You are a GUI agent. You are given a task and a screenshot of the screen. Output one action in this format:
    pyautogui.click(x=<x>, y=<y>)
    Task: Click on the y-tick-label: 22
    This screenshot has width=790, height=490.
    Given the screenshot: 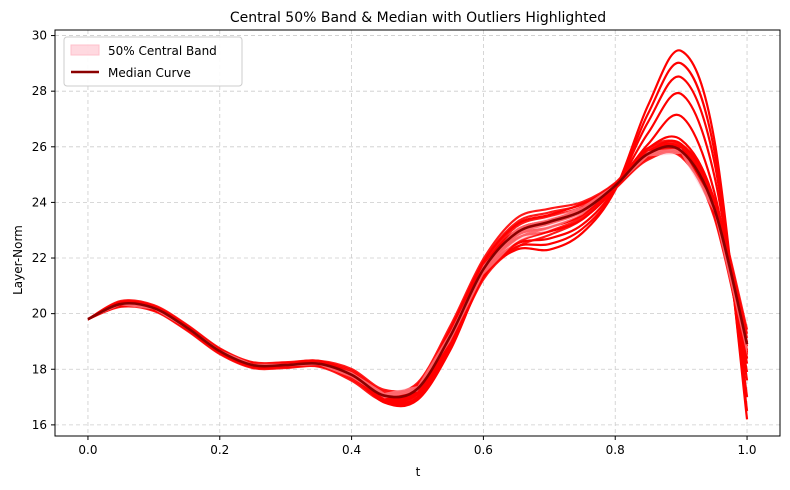 What is the action you would take?
    pyautogui.click(x=39, y=258)
    